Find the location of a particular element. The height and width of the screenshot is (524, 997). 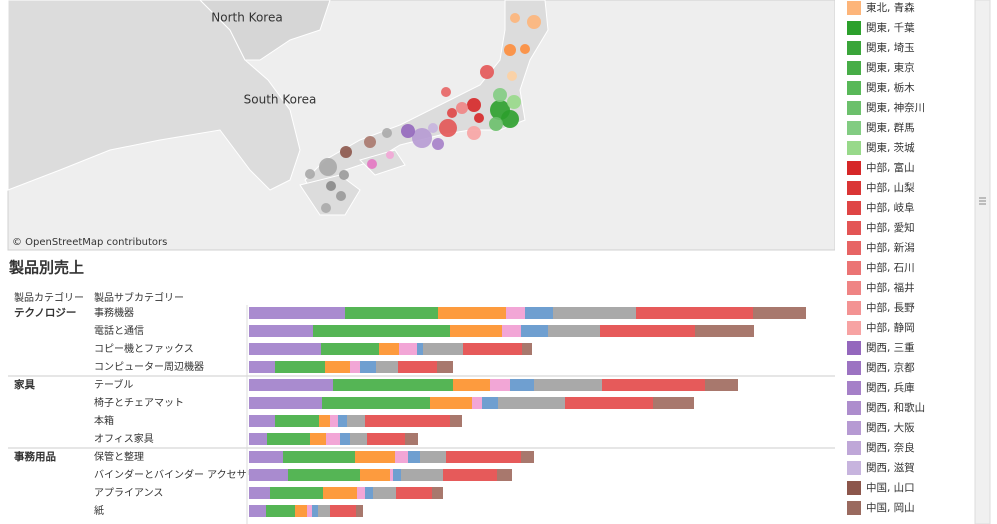

legend-label: 関西, 三重 is located at coordinates (890, 347).